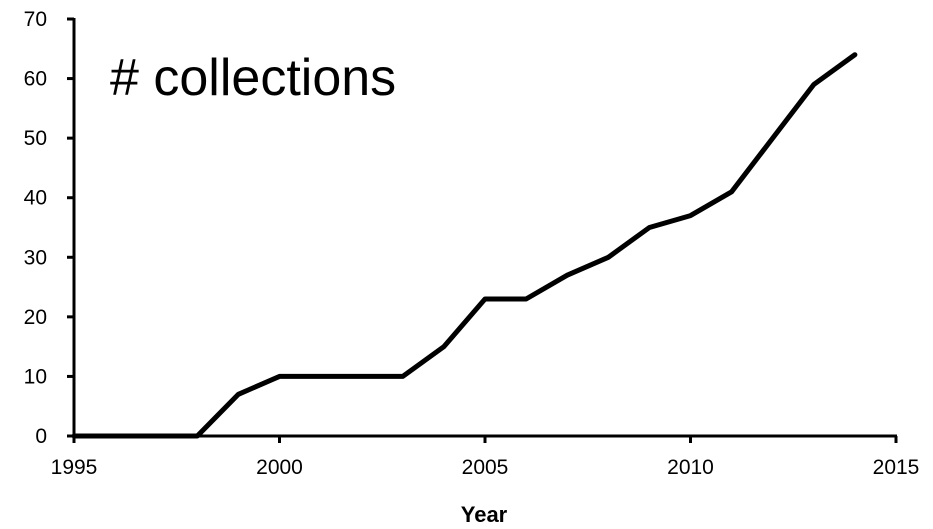  I want to click on y-tick-label: 40, so click(35, 198).